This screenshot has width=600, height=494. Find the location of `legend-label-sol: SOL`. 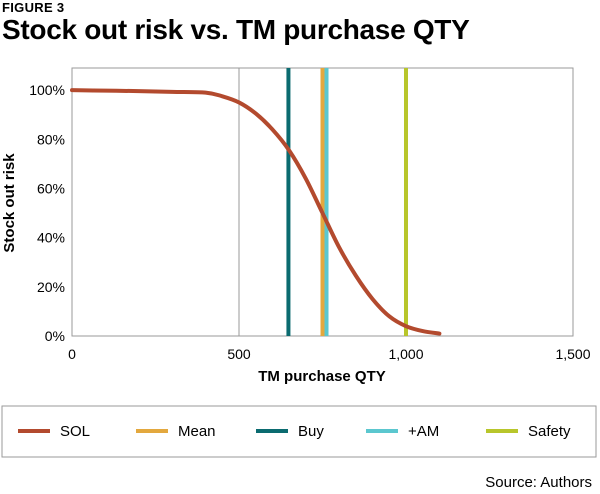

legend-label-sol: SOL is located at coordinates (75, 431).